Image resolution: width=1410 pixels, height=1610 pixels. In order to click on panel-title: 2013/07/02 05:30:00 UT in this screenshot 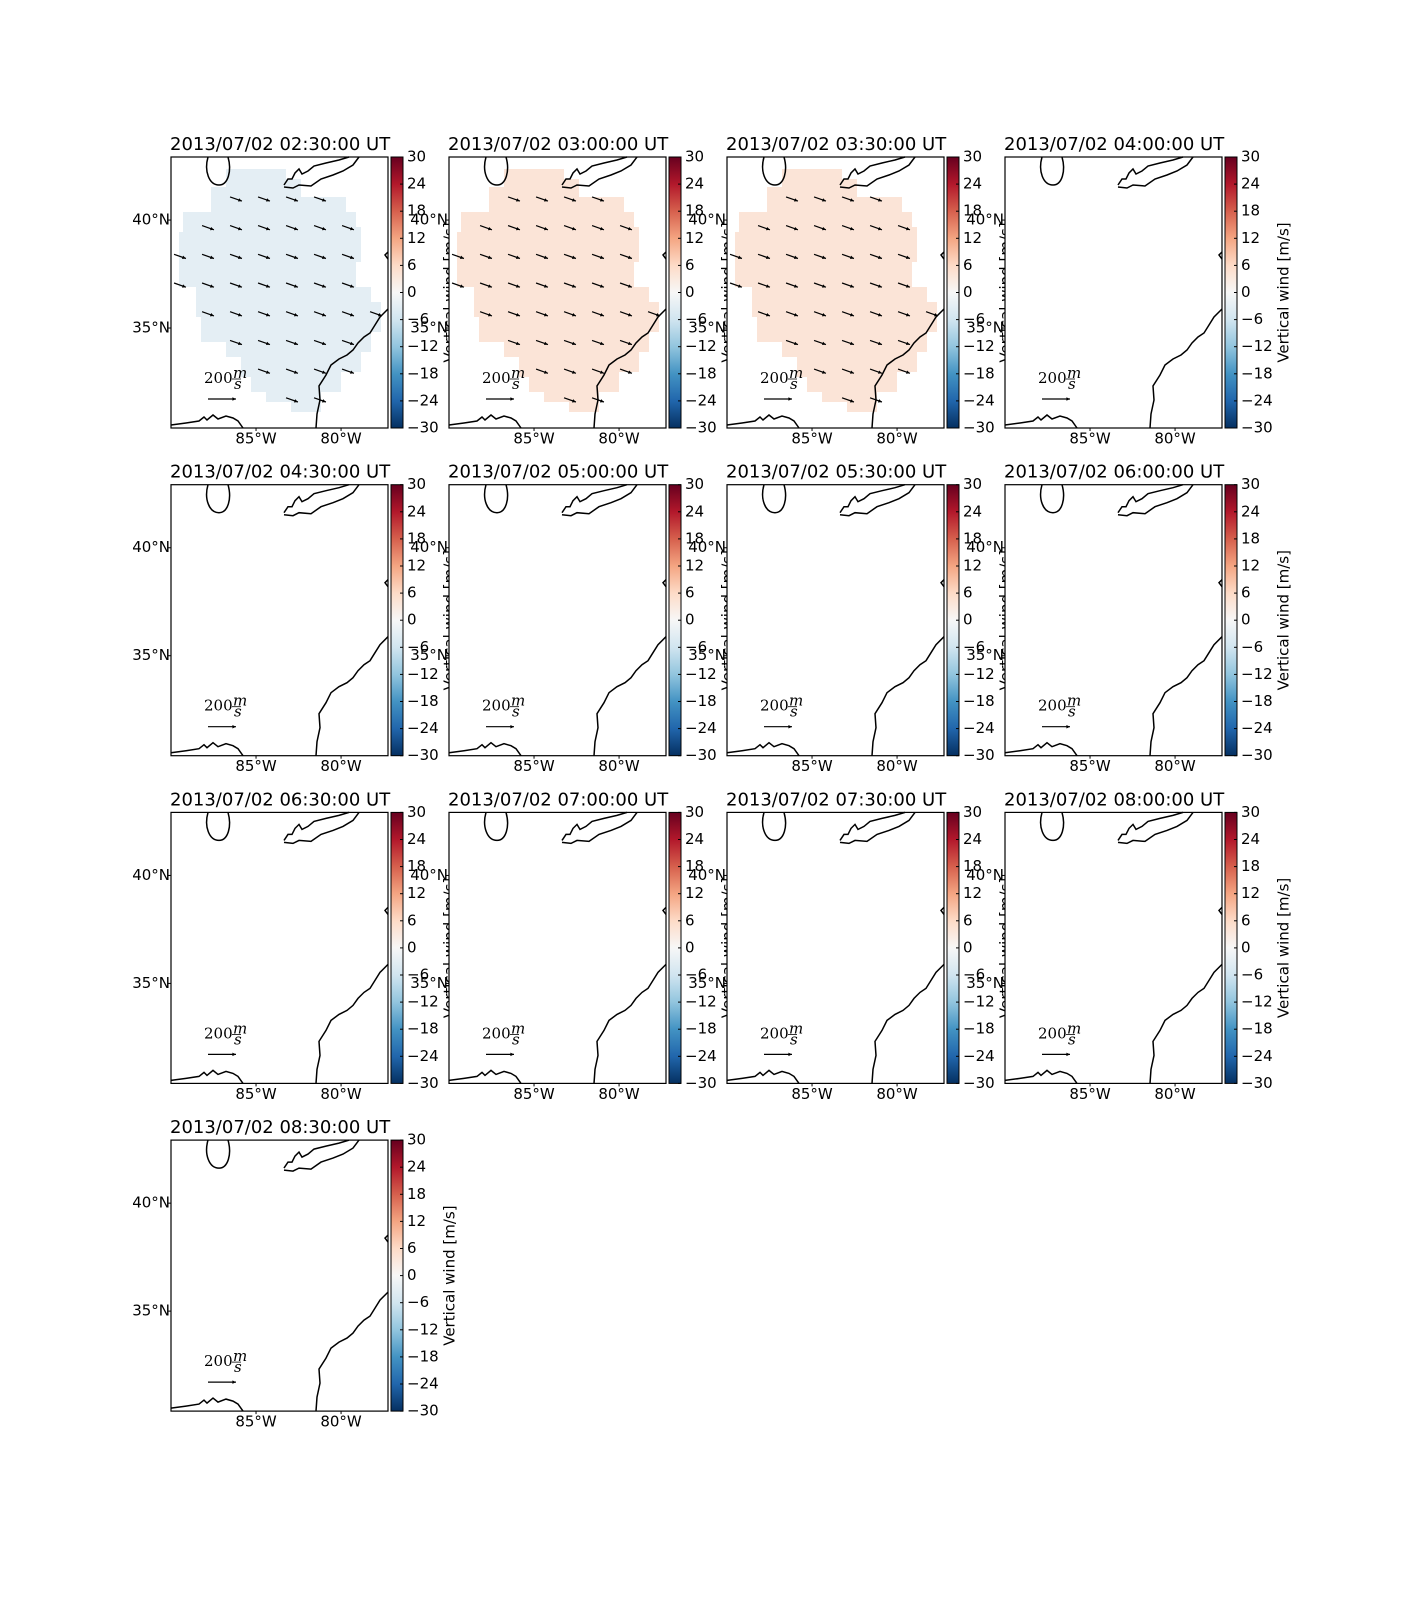, I will do `click(836, 472)`.